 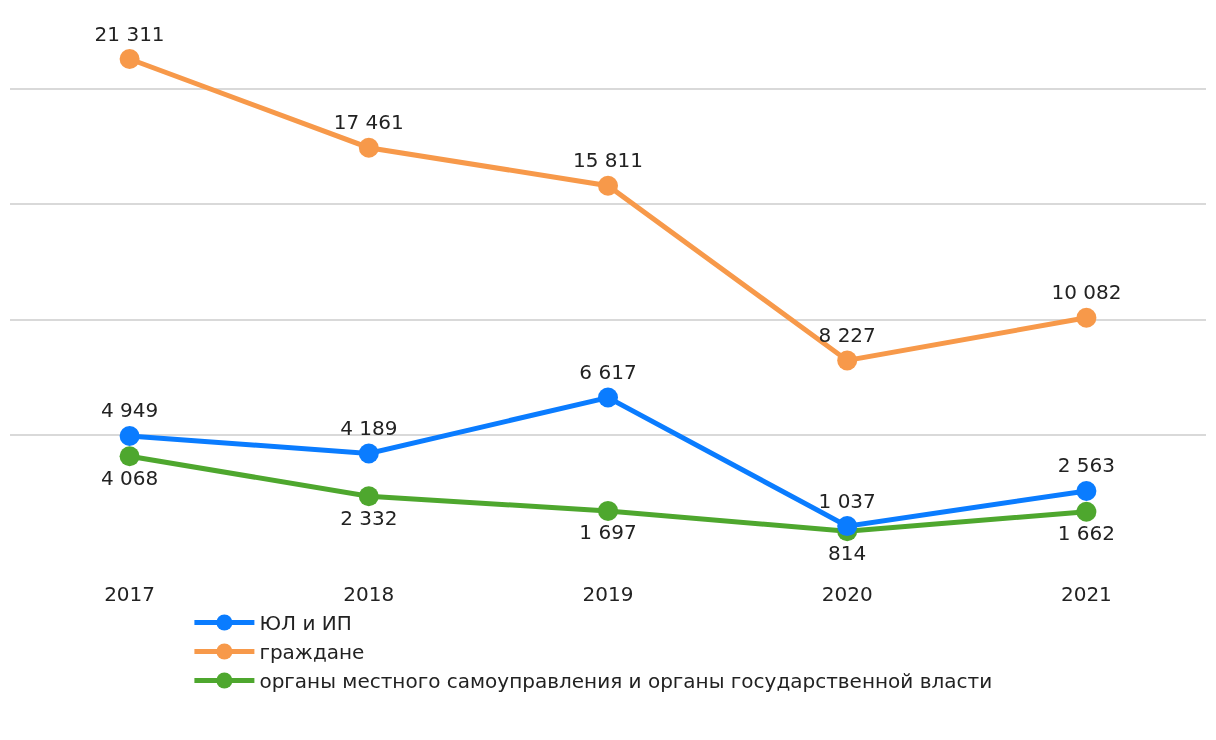 I want to click on legend-label: ЮЛ и ИП, so click(x=305, y=623).